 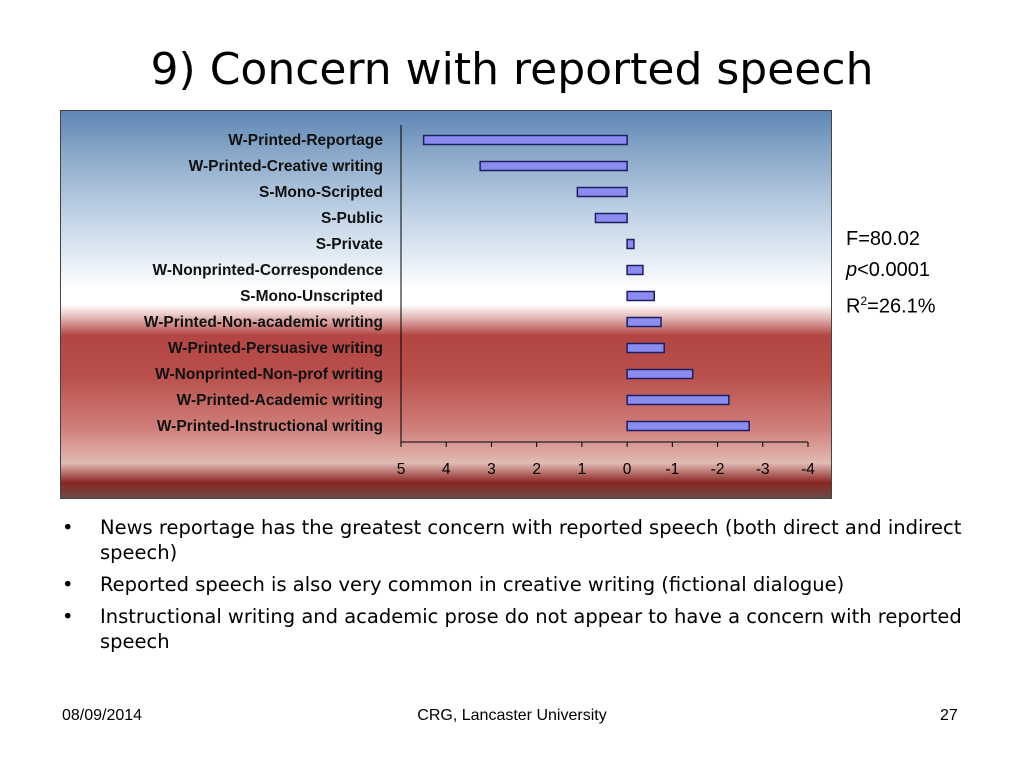 What do you see at coordinates (352, 218) in the screenshot?
I see `category-label: S-Public` at bounding box center [352, 218].